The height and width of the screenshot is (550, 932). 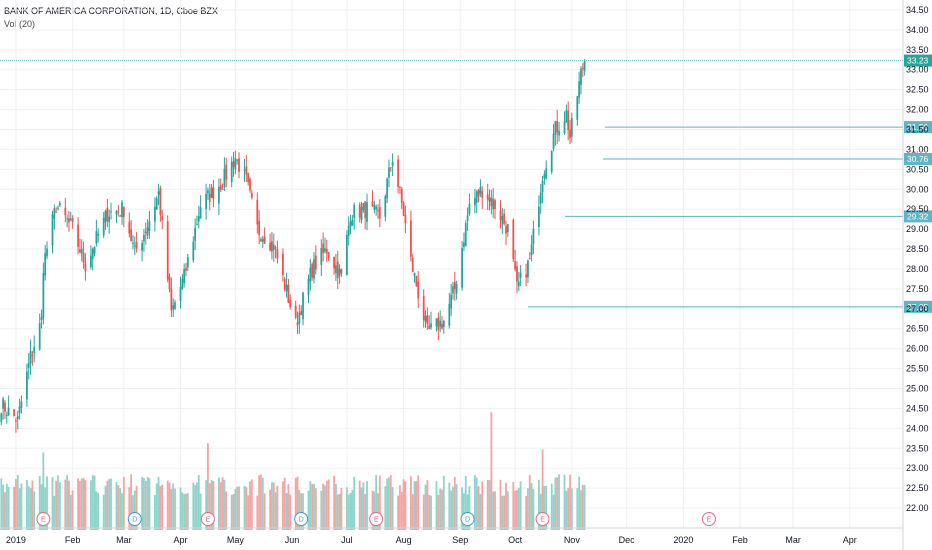 What do you see at coordinates (404, 540) in the screenshot?
I see `x-tick-label: Aug` at bounding box center [404, 540].